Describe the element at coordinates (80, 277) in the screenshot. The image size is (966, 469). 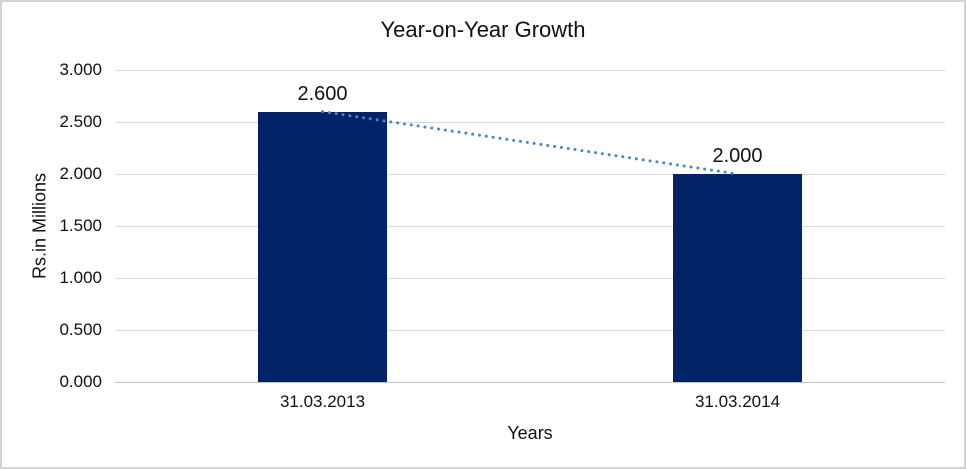
I see `y-tick-label: 1.000` at that location.